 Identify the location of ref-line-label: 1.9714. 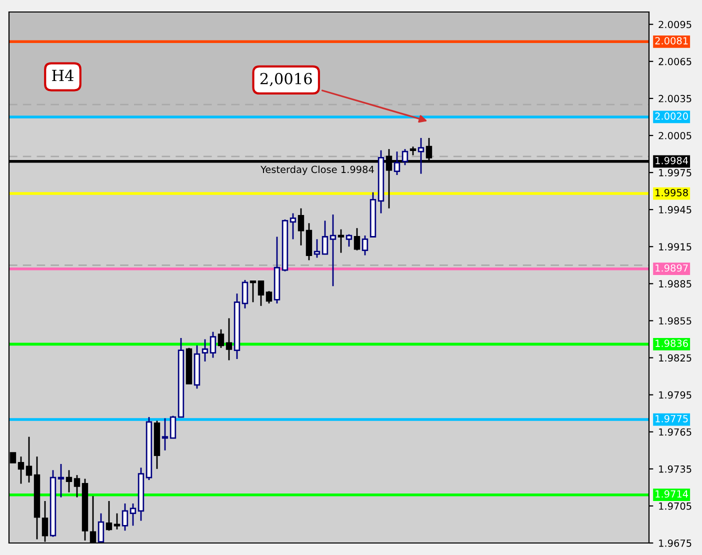
(672, 494).